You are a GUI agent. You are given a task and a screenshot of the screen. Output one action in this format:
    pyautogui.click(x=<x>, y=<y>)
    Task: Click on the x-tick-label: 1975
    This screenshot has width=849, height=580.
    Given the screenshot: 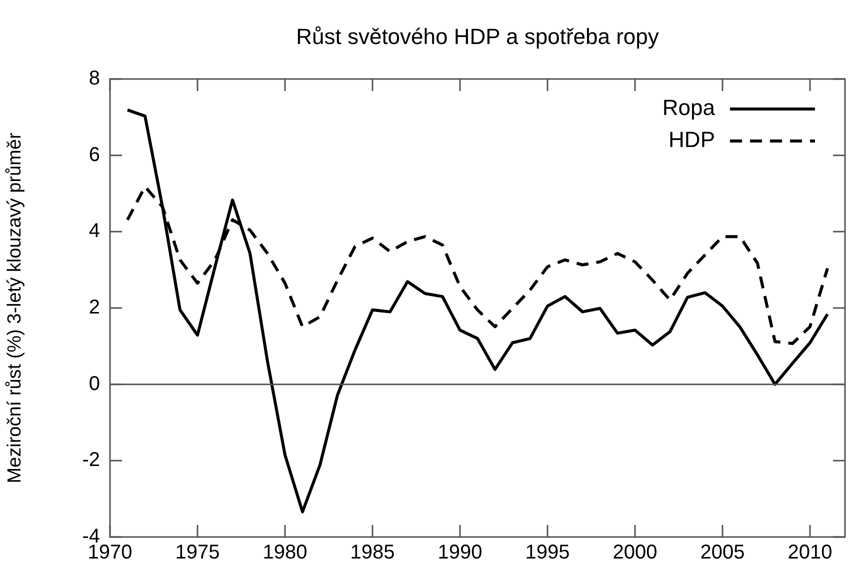 What is the action you would take?
    pyautogui.click(x=197, y=553)
    